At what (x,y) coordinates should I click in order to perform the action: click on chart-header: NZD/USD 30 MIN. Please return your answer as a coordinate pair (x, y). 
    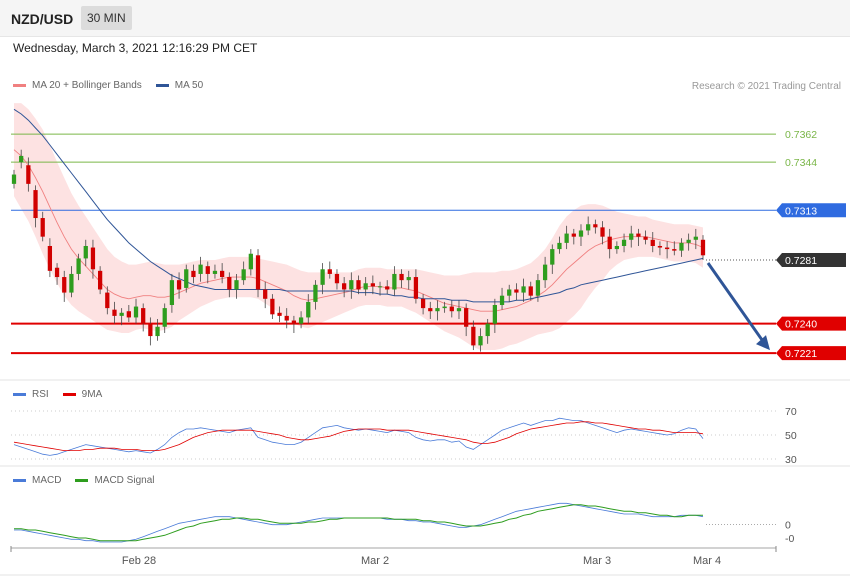
    Looking at the image, I should click on (425, 18).